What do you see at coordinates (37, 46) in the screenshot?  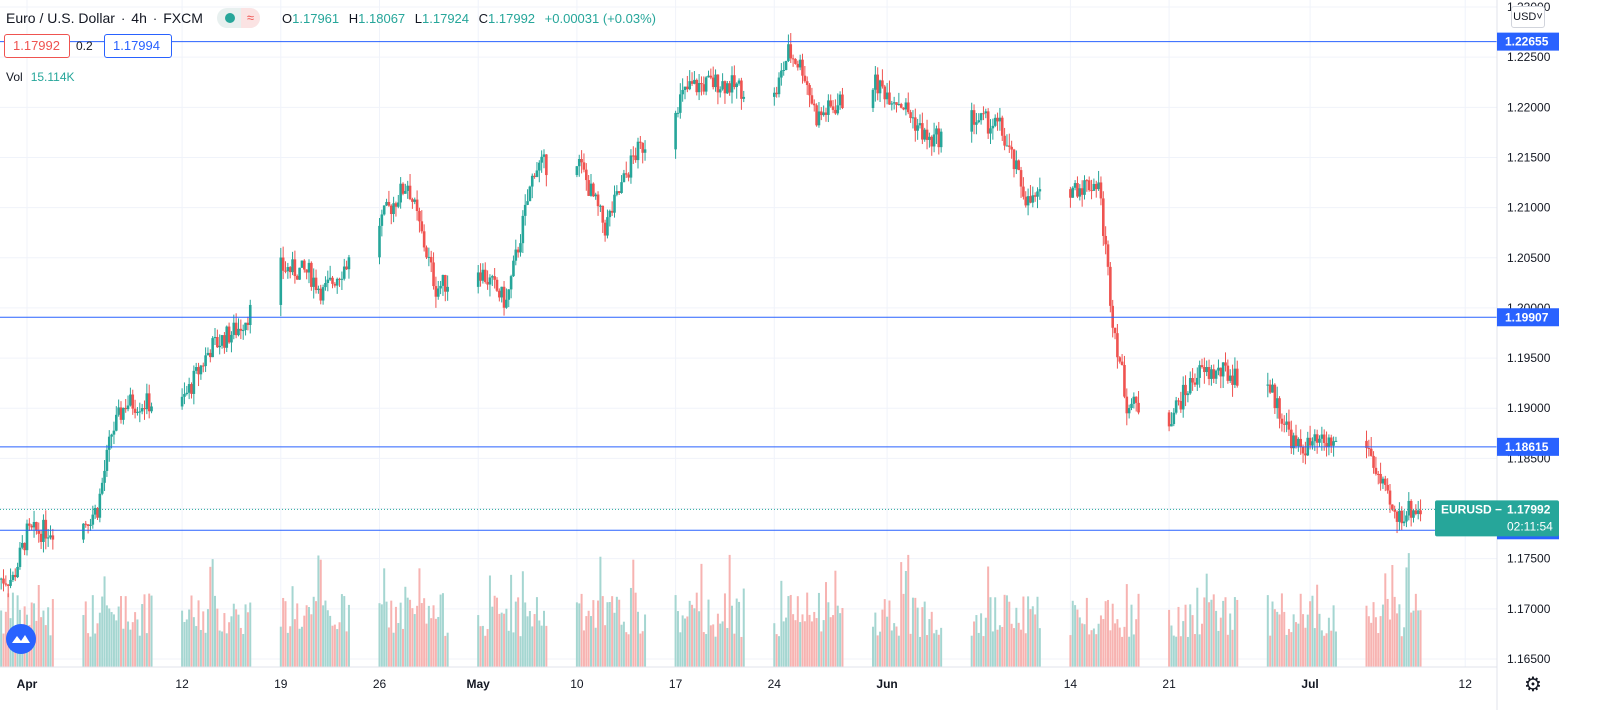 I see `sell-button: 1.17992` at bounding box center [37, 46].